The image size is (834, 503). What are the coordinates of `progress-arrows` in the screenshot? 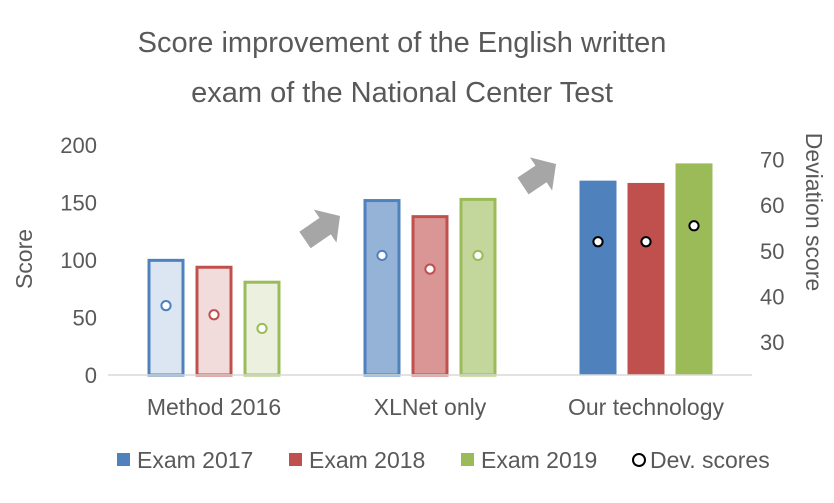 It's located at (427, 203).